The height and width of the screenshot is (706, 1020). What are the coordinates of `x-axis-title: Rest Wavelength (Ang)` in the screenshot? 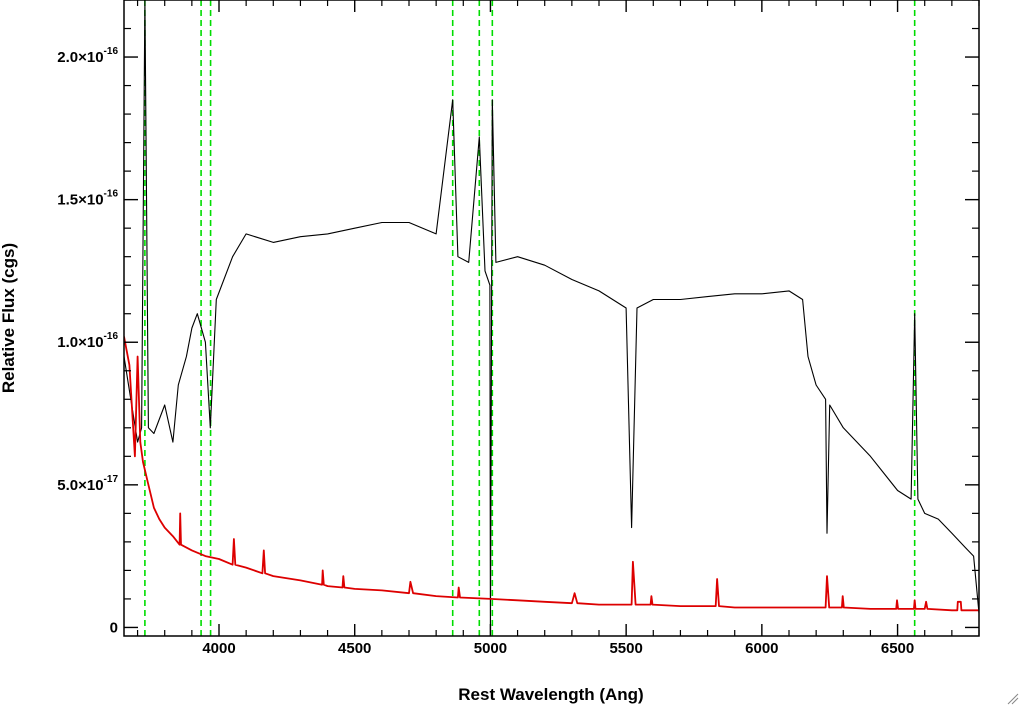 It's located at (550, 694).